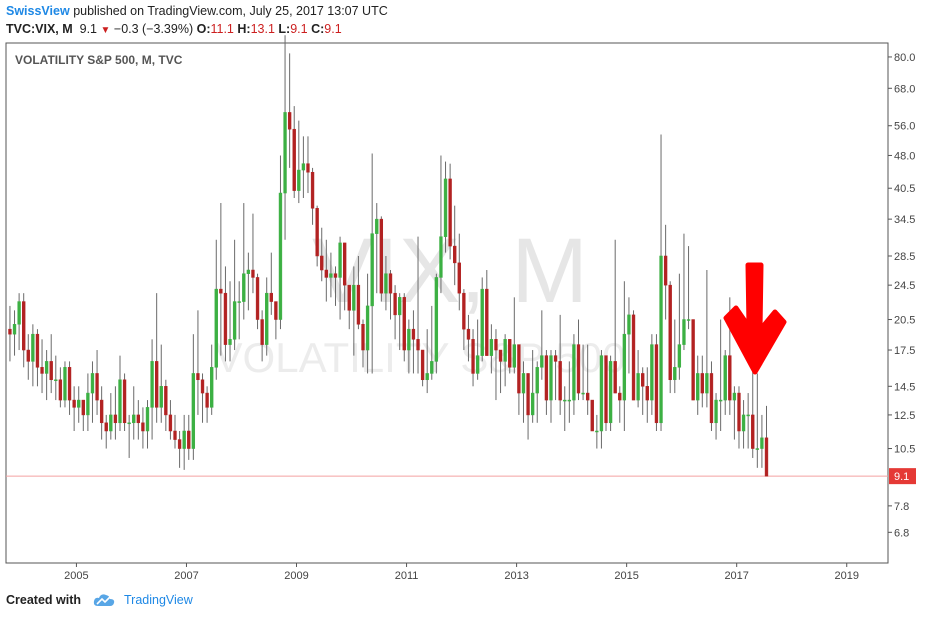  I want to click on watermark-name: VOLATILITY S&P 500, so click(420, 357).